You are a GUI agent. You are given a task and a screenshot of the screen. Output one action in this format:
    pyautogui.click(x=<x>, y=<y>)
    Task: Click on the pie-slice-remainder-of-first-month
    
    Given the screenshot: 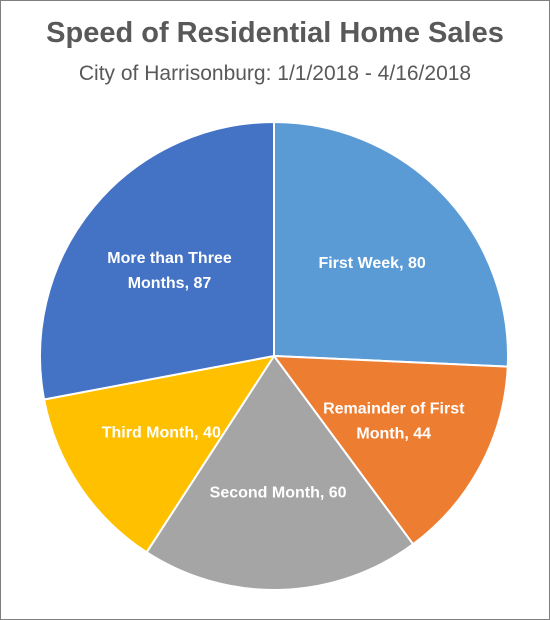 What is the action you would take?
    pyautogui.click(x=391, y=450)
    